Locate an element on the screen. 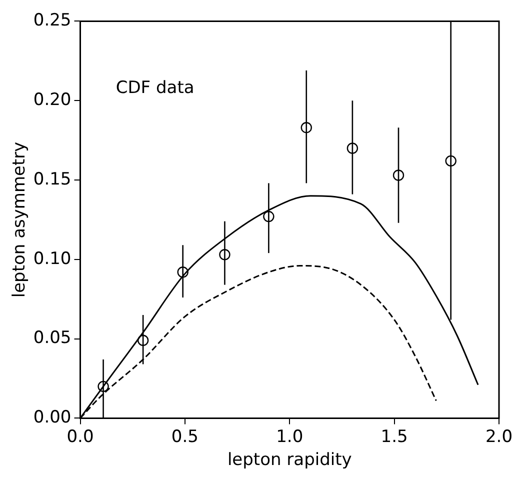  x-tick-label: 1.5 is located at coordinates (394, 436).